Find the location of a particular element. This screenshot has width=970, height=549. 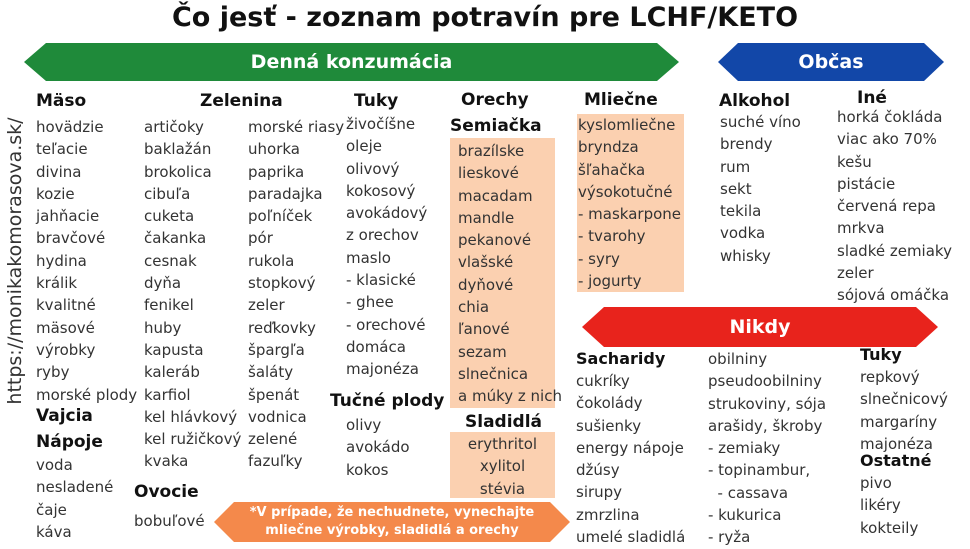

ine-heading: Iné is located at coordinates (872, 98).